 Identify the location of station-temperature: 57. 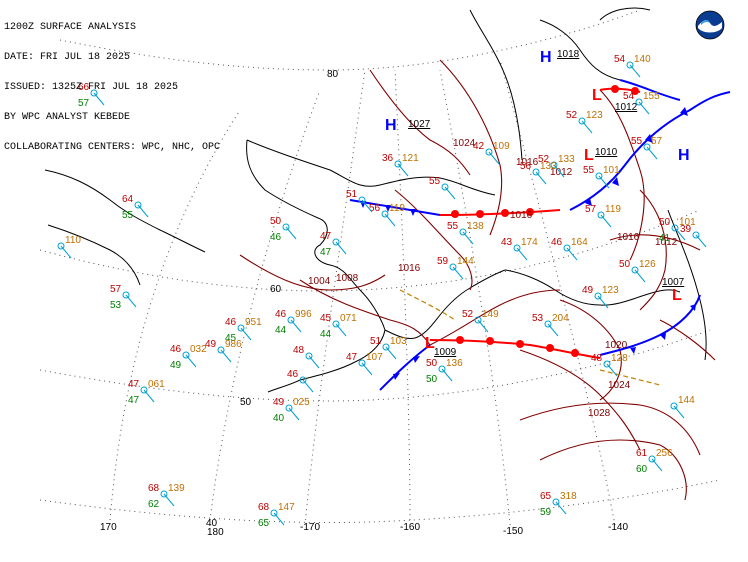
(116, 289).